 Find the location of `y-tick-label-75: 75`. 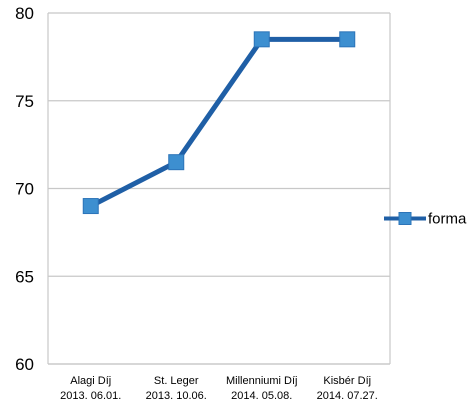

y-tick-label-75: 75 is located at coordinates (24, 101).